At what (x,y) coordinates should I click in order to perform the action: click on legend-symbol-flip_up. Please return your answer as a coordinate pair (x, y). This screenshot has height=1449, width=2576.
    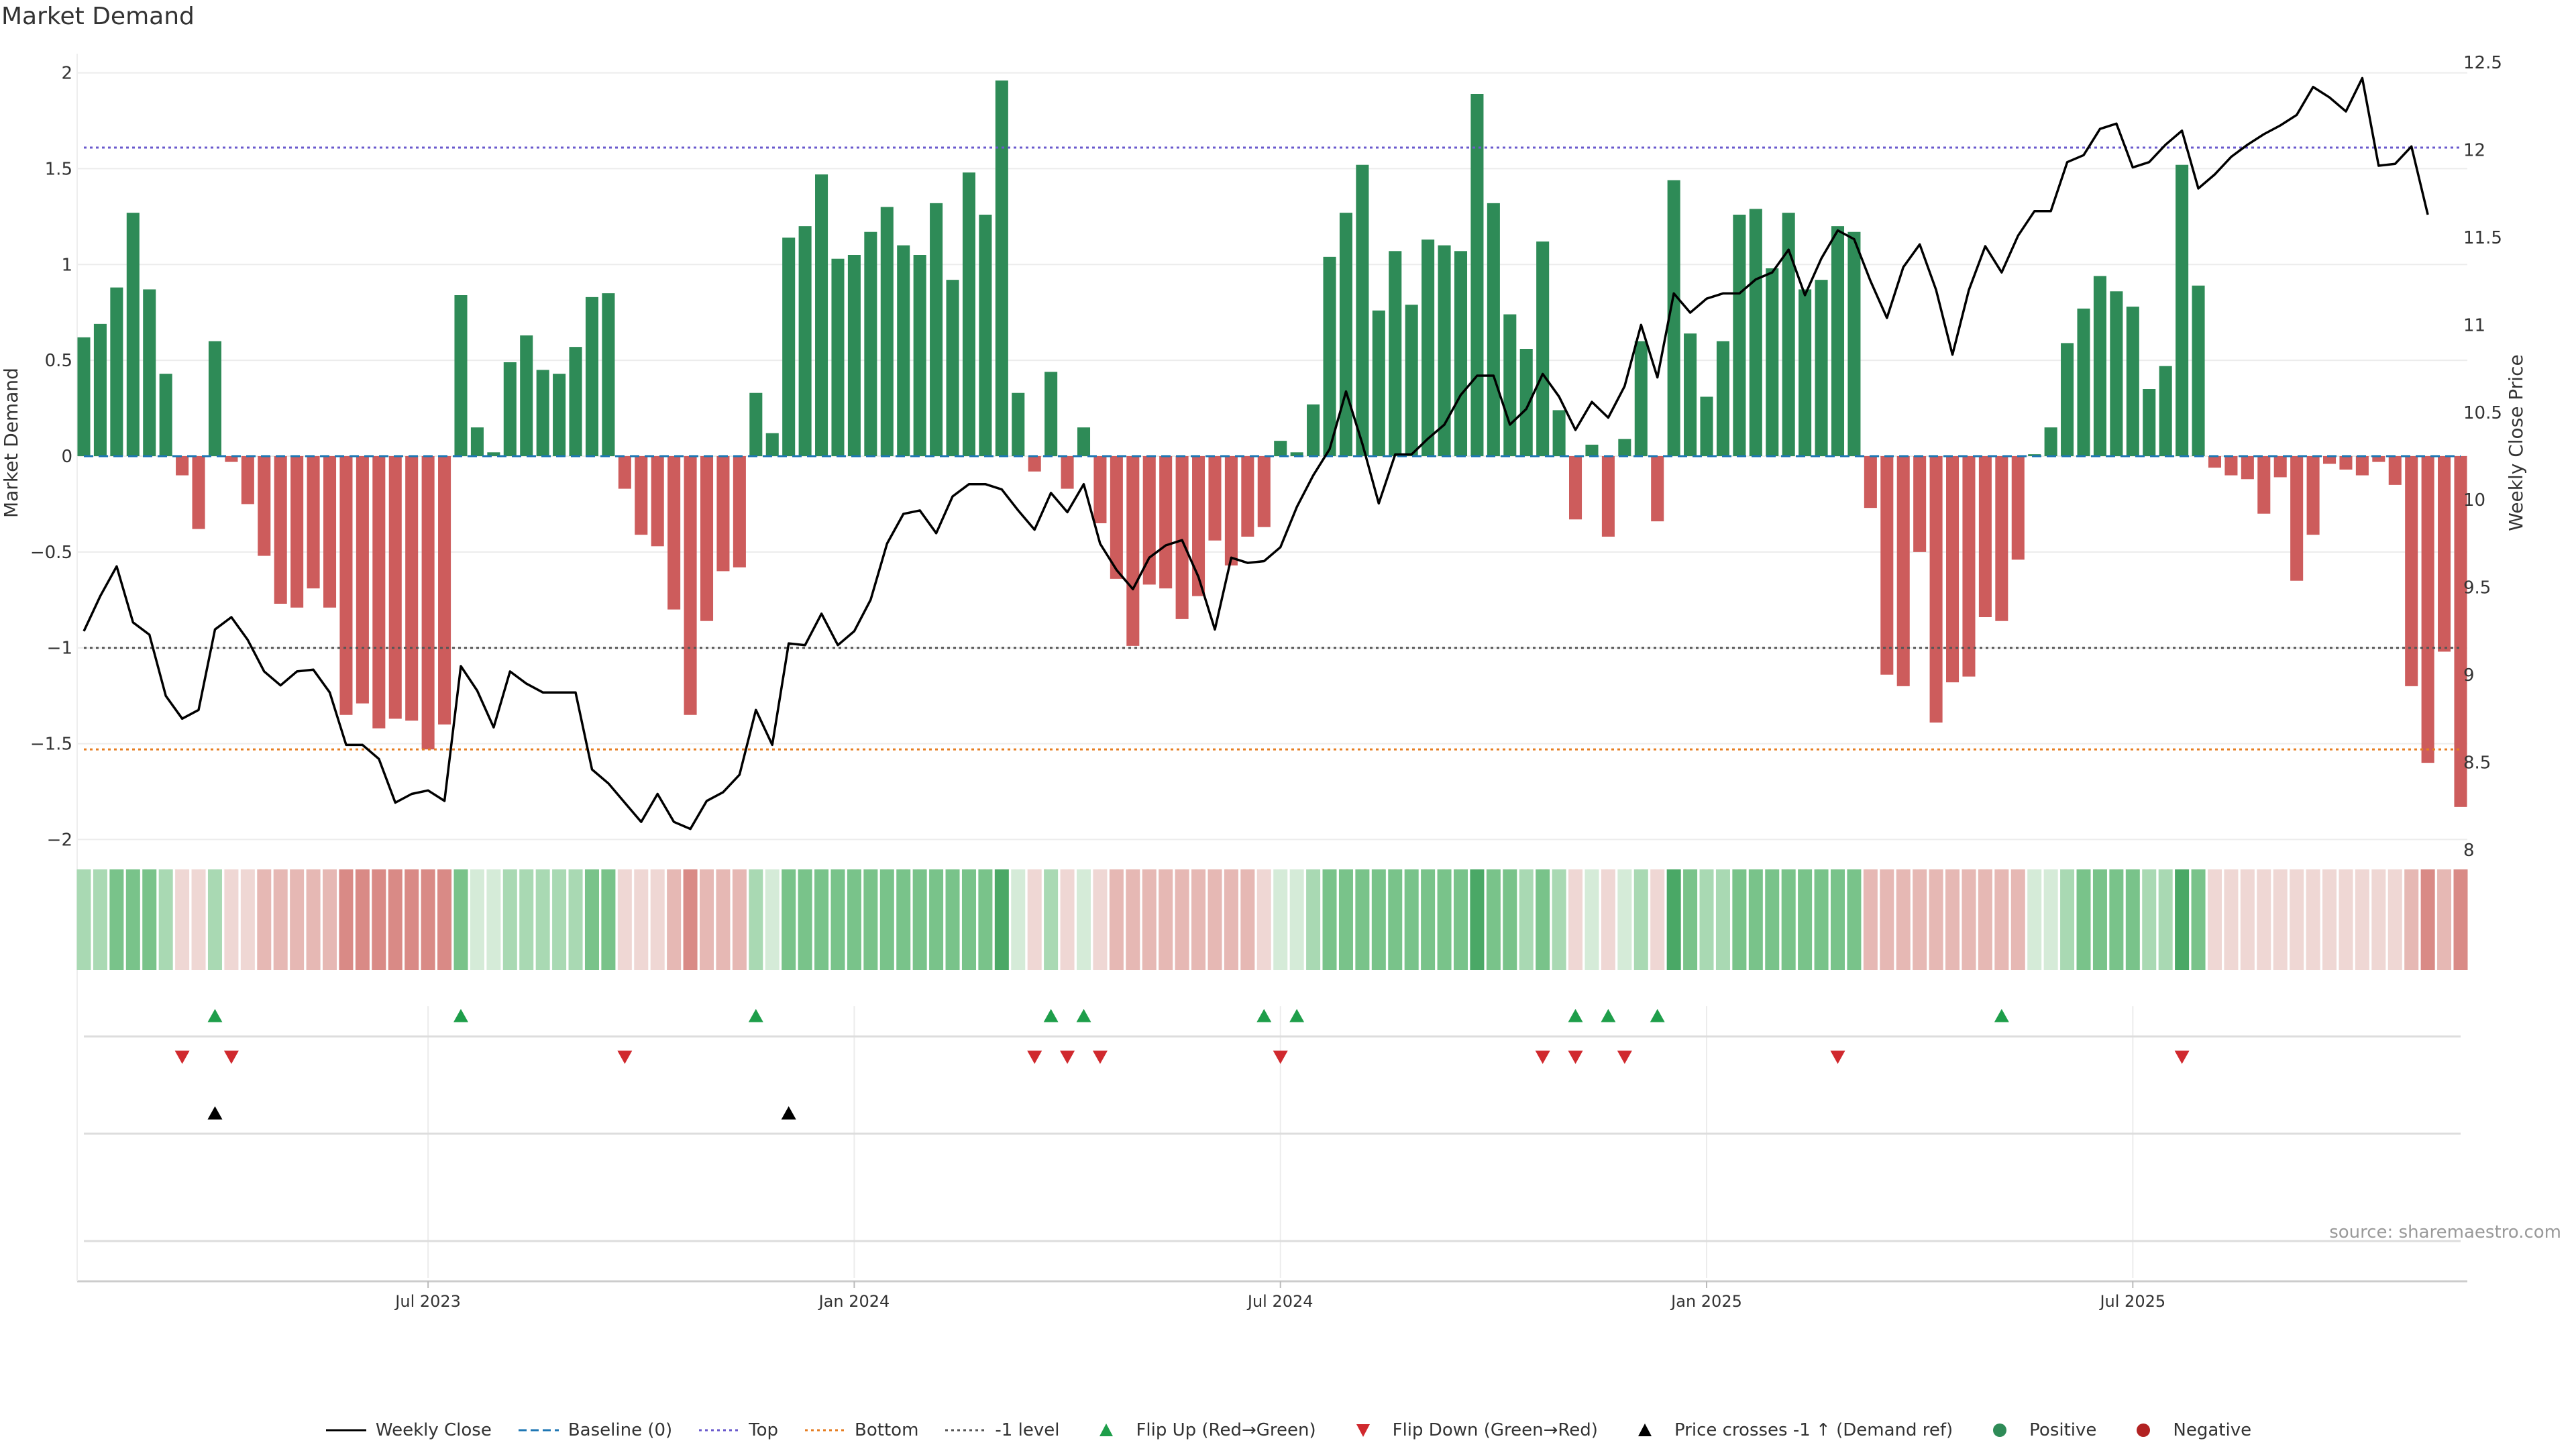
    Looking at the image, I should click on (1106, 1430).